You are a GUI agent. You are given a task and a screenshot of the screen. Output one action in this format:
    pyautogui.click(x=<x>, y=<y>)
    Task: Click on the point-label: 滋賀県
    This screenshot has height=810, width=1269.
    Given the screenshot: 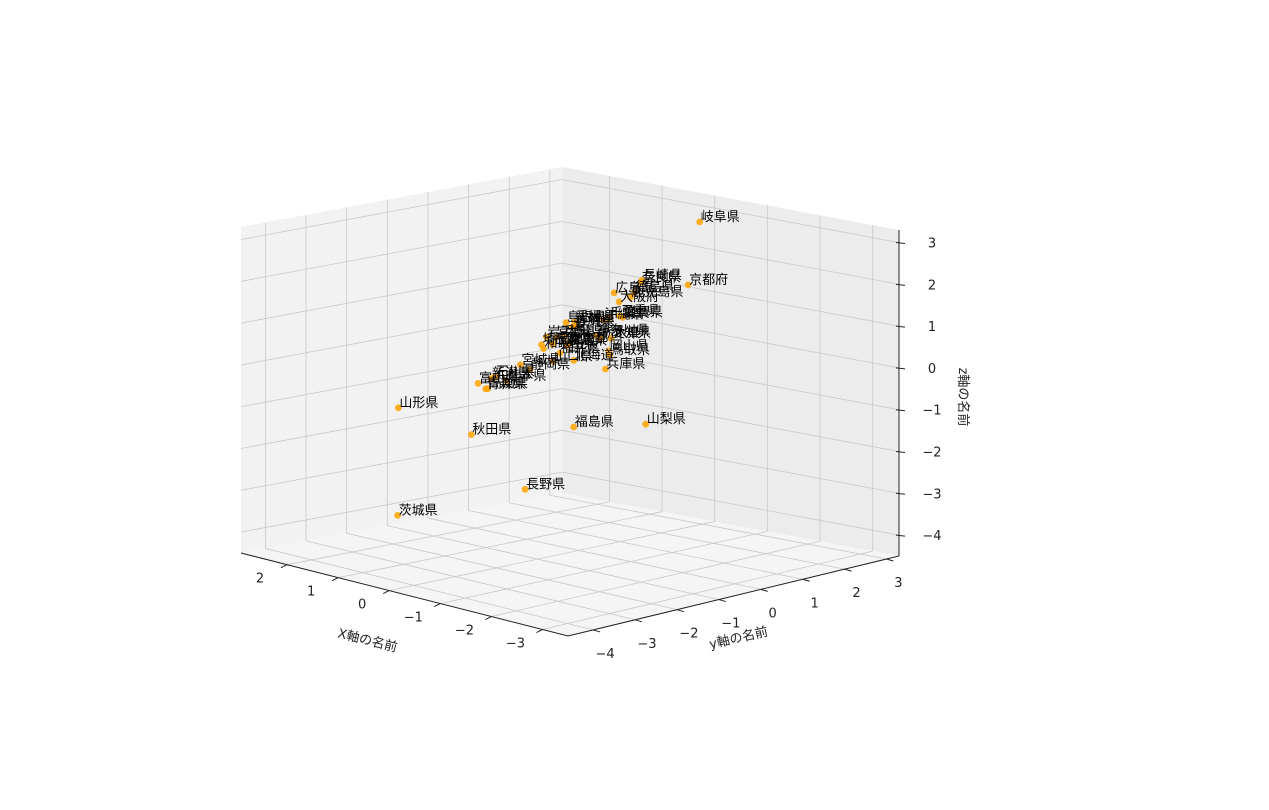 What is the action you would take?
    pyautogui.click(x=643, y=312)
    